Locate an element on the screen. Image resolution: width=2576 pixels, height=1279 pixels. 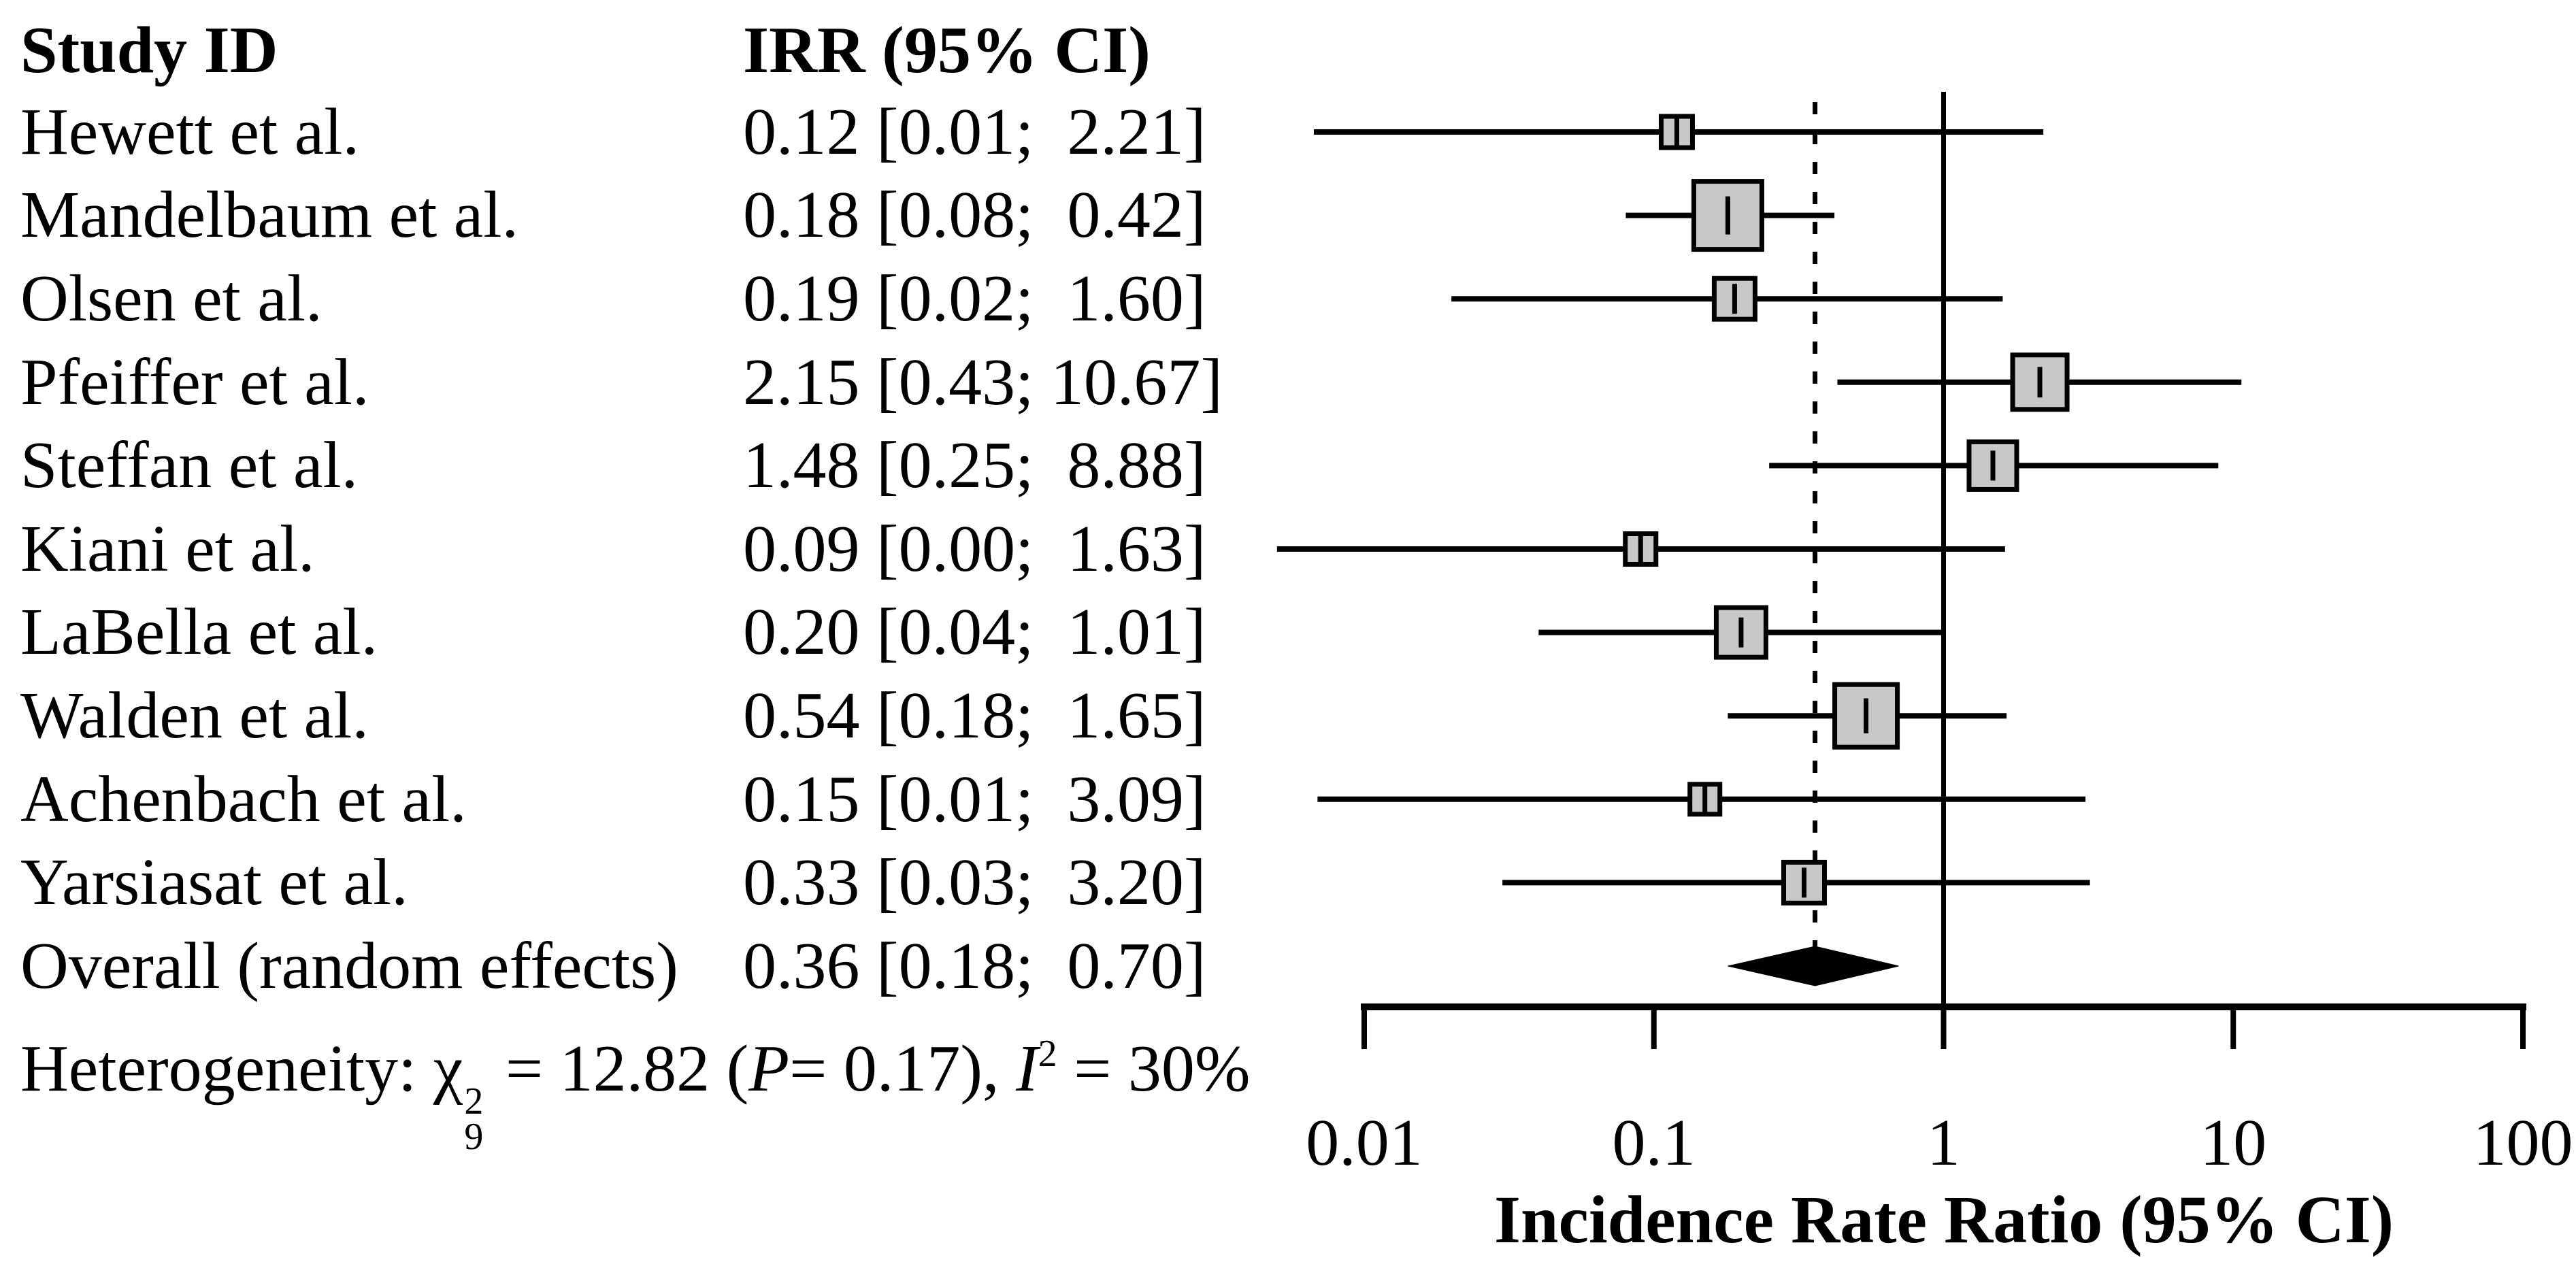
table-row: Steffan et al. 1.48 [0.25; 8.88] is located at coordinates (647, 466).